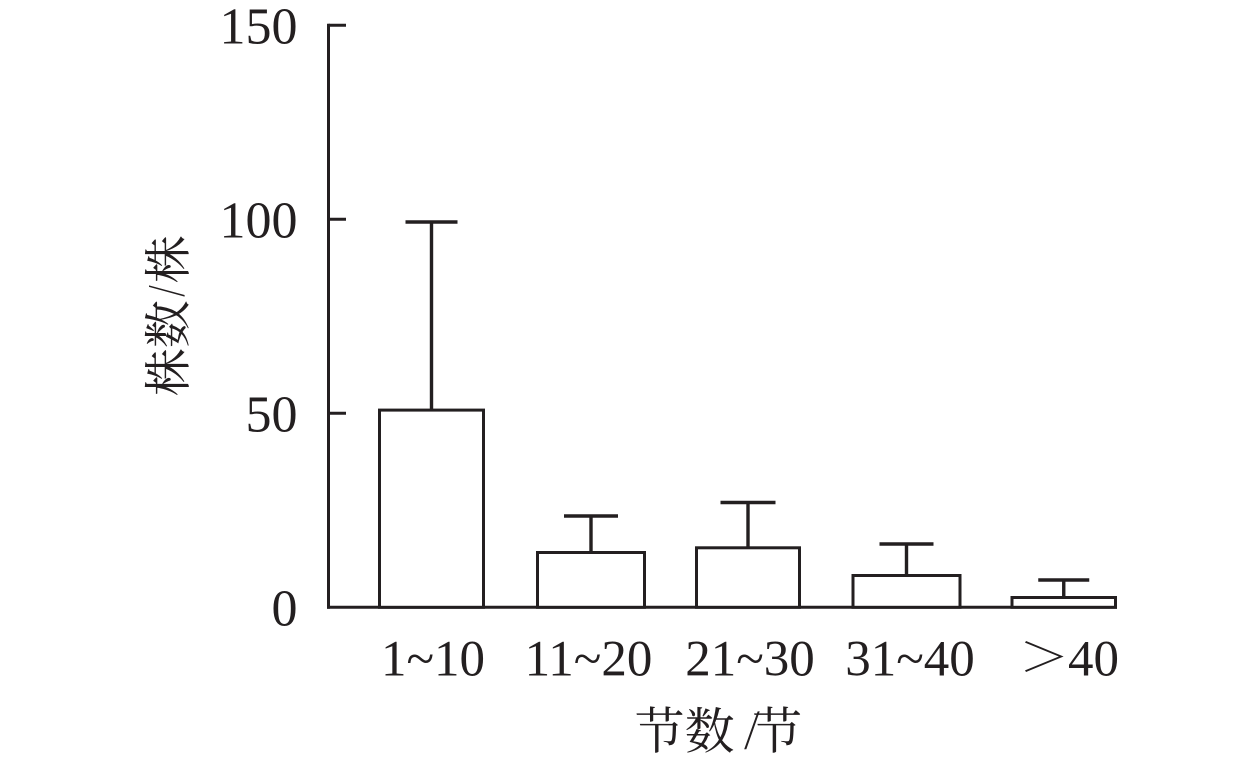 The image size is (1260, 757). What do you see at coordinates (589, 660) in the screenshot?
I see `svg-text: 11~20` at bounding box center [589, 660].